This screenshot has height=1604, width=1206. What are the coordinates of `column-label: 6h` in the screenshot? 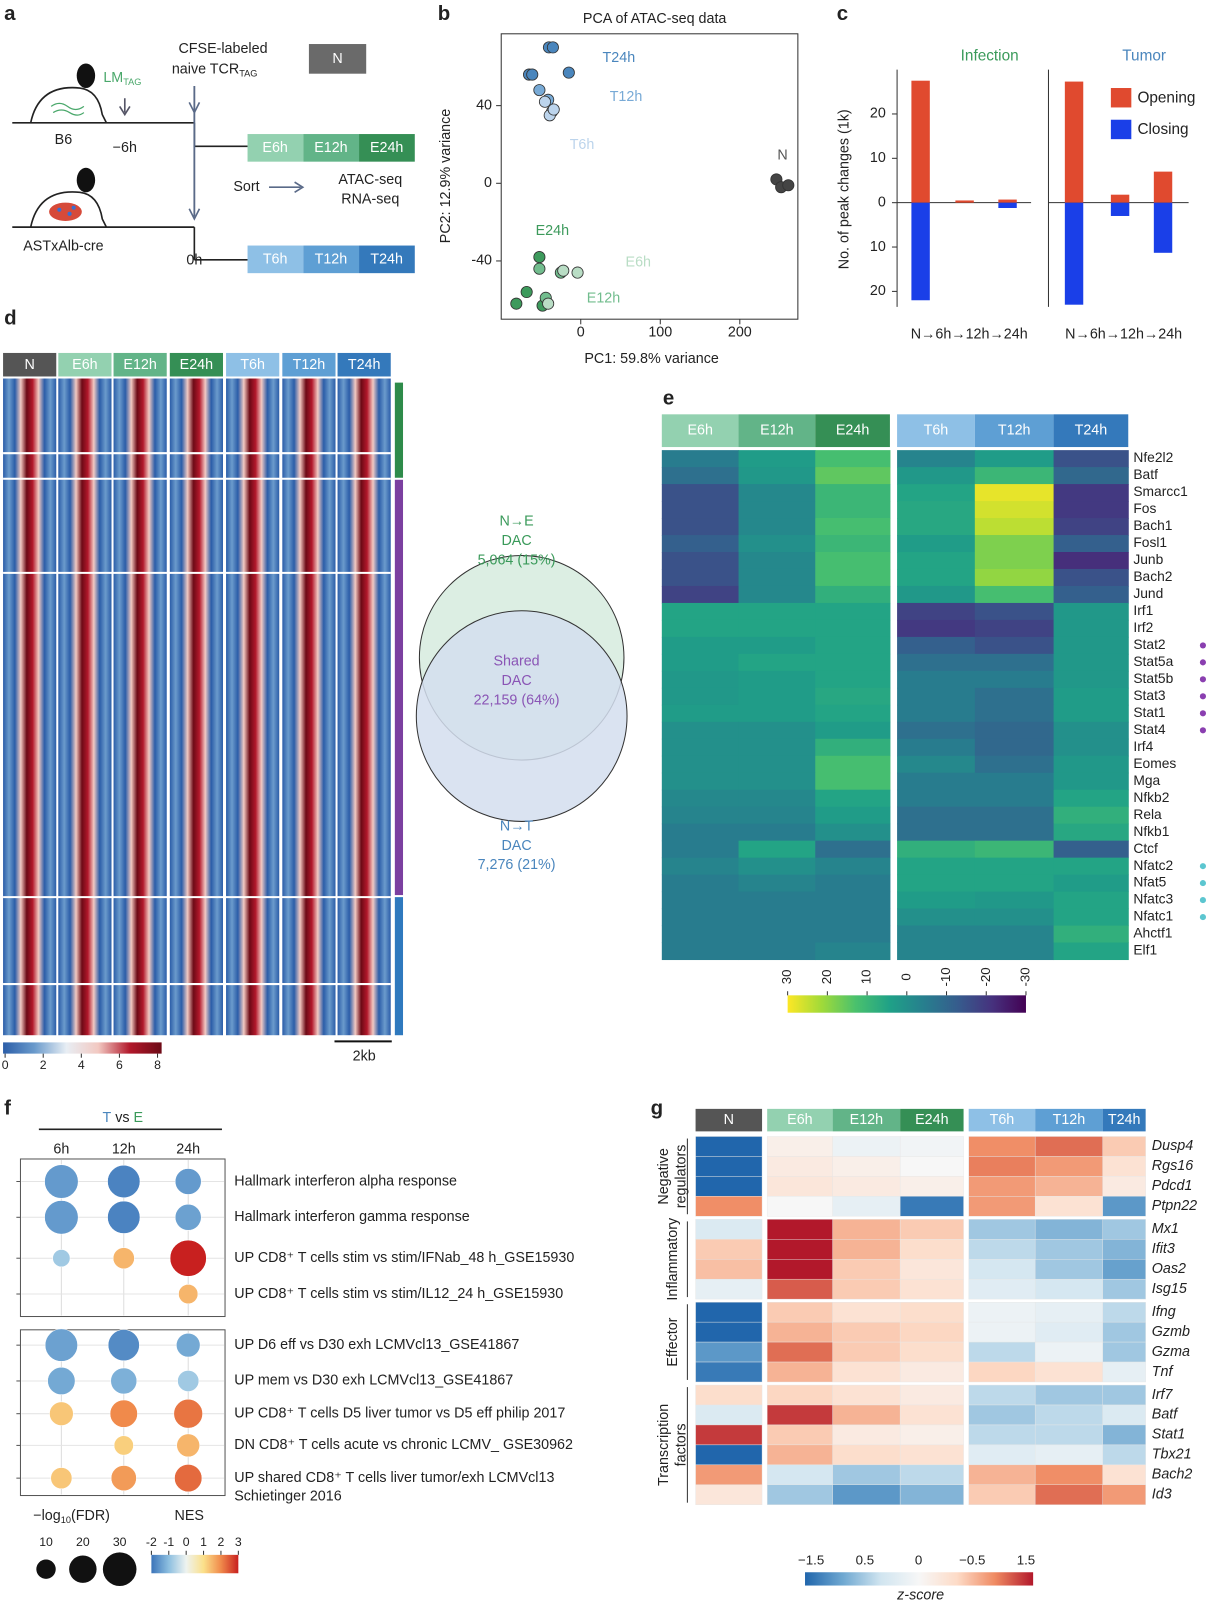 It's located at (61, 1150).